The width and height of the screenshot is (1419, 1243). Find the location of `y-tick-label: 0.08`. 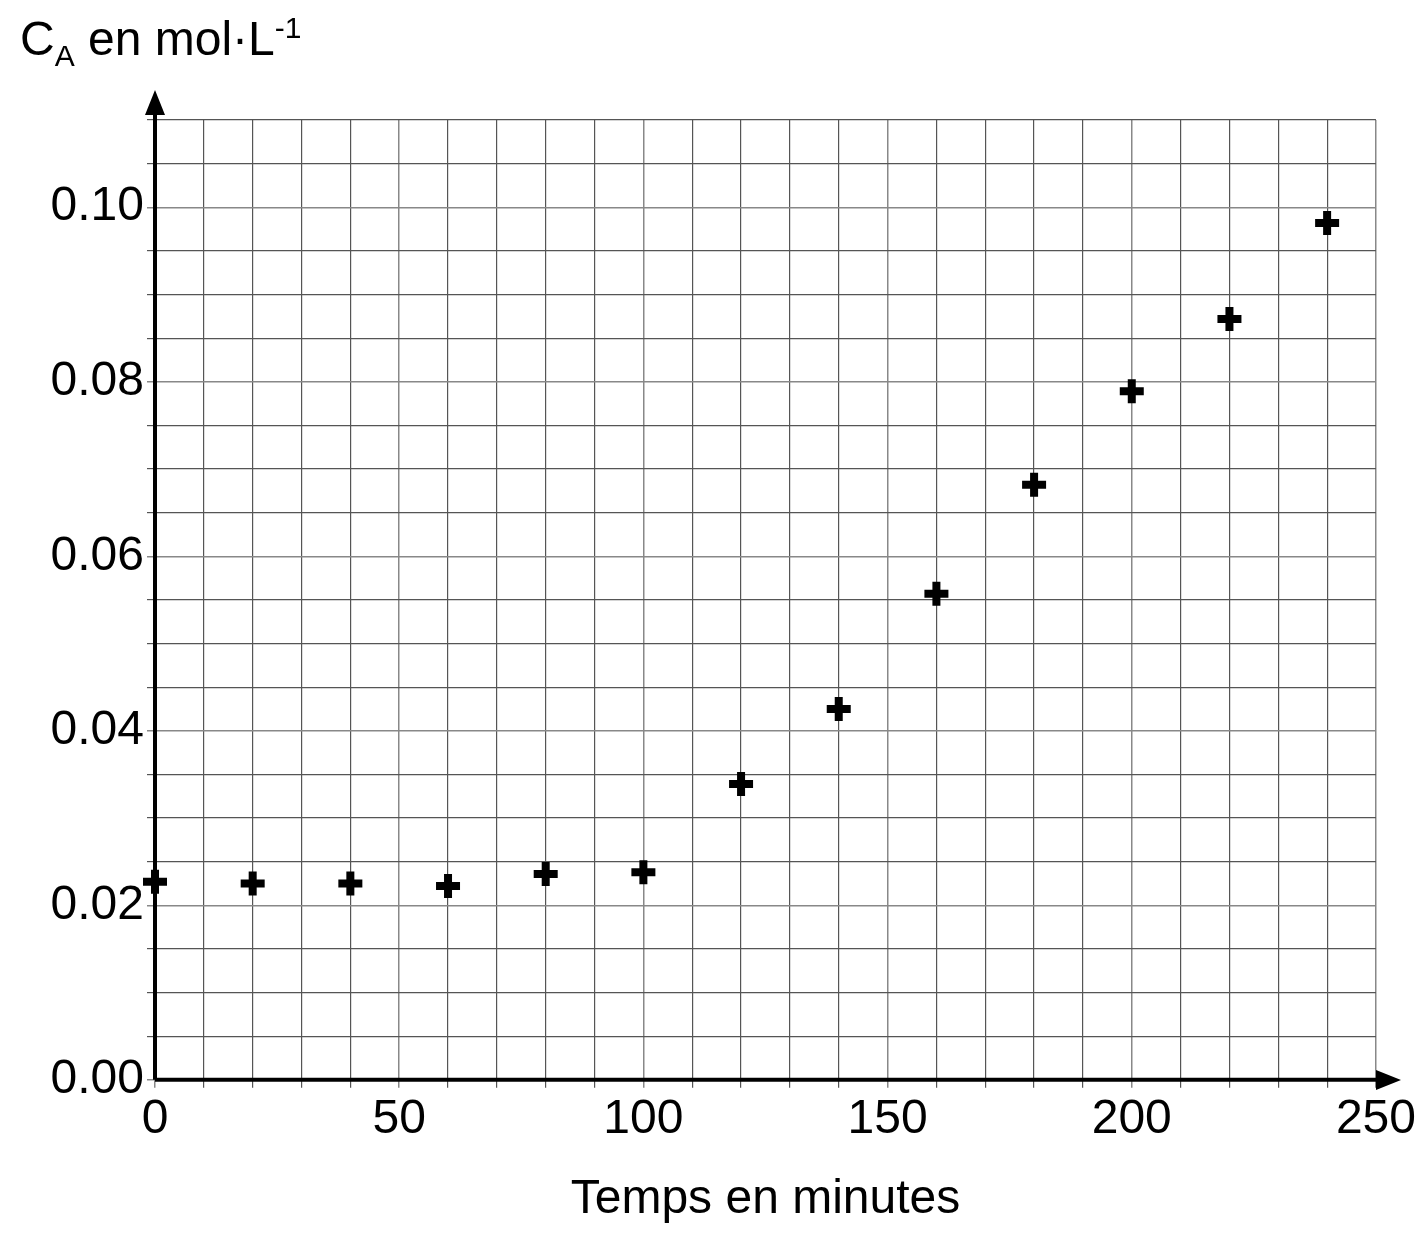

y-tick-label: 0.08 is located at coordinates (97, 378).